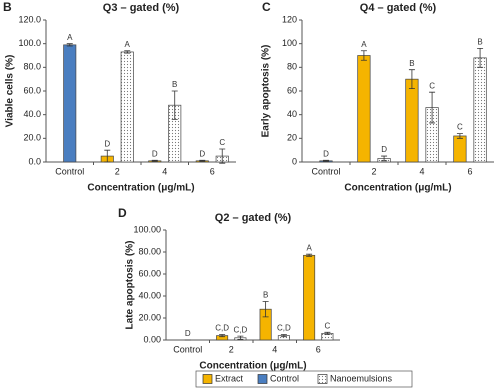  Describe the element at coordinates (266, 7) in the screenshot. I see `panel-label: C` at that location.